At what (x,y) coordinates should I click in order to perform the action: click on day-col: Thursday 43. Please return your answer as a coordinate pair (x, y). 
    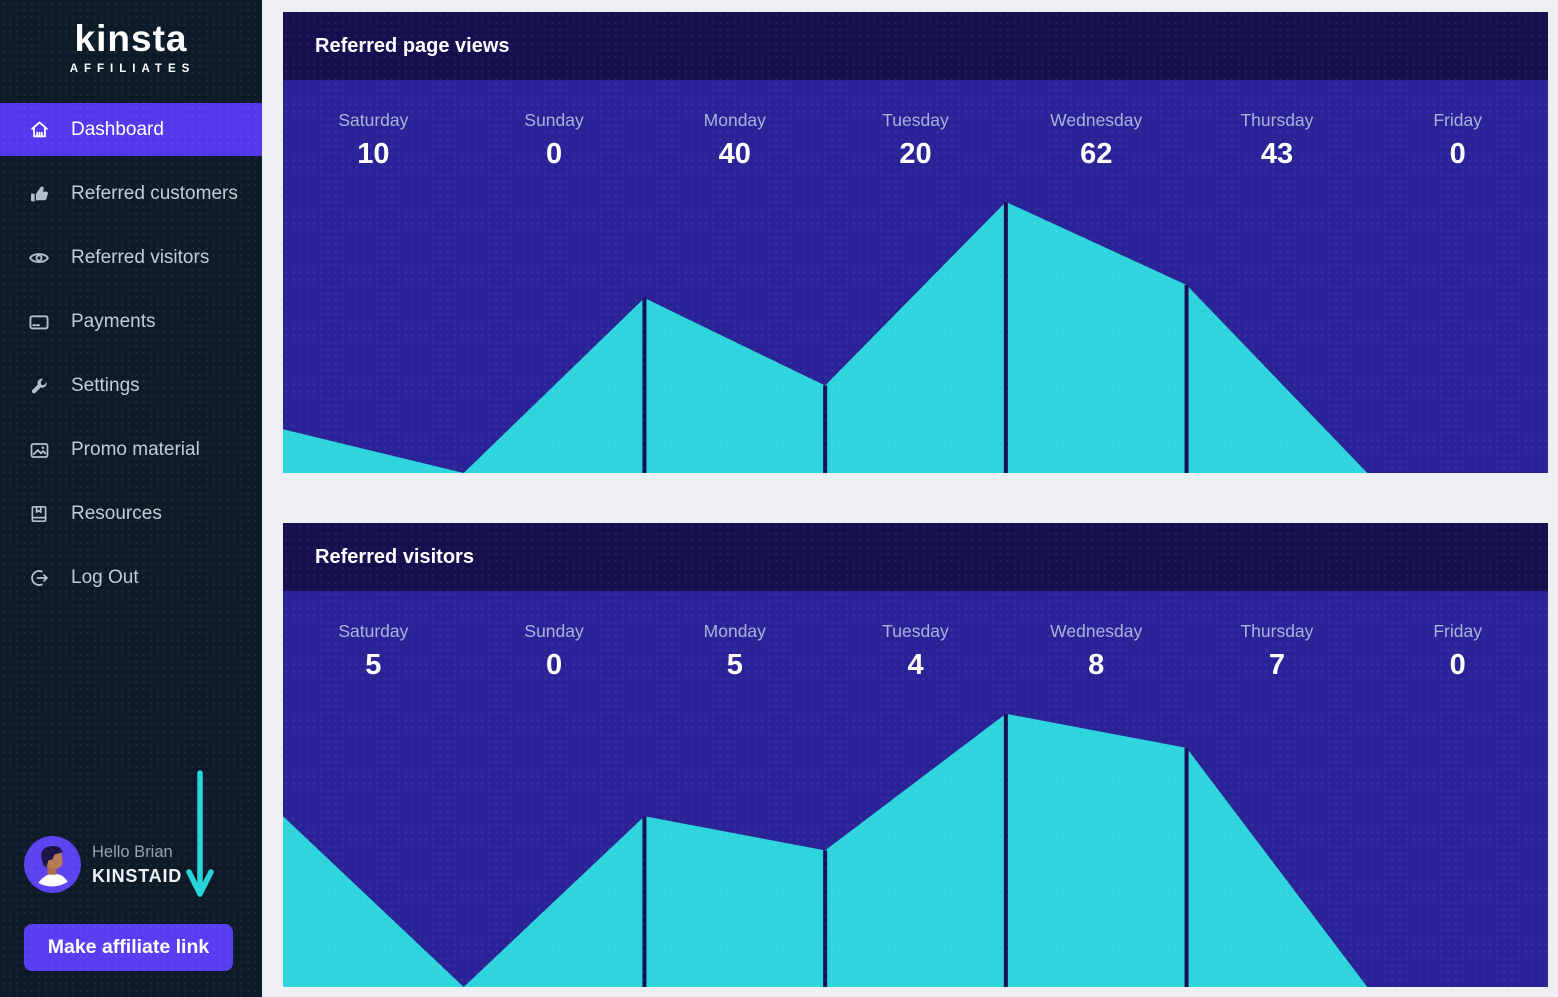
    Looking at the image, I should click on (1277, 140).